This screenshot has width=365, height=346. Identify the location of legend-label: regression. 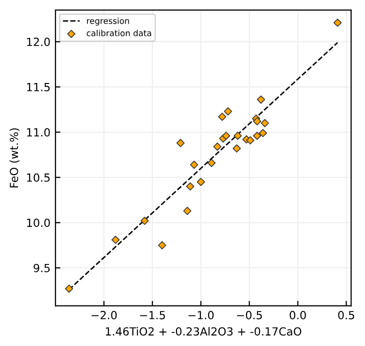
(108, 22).